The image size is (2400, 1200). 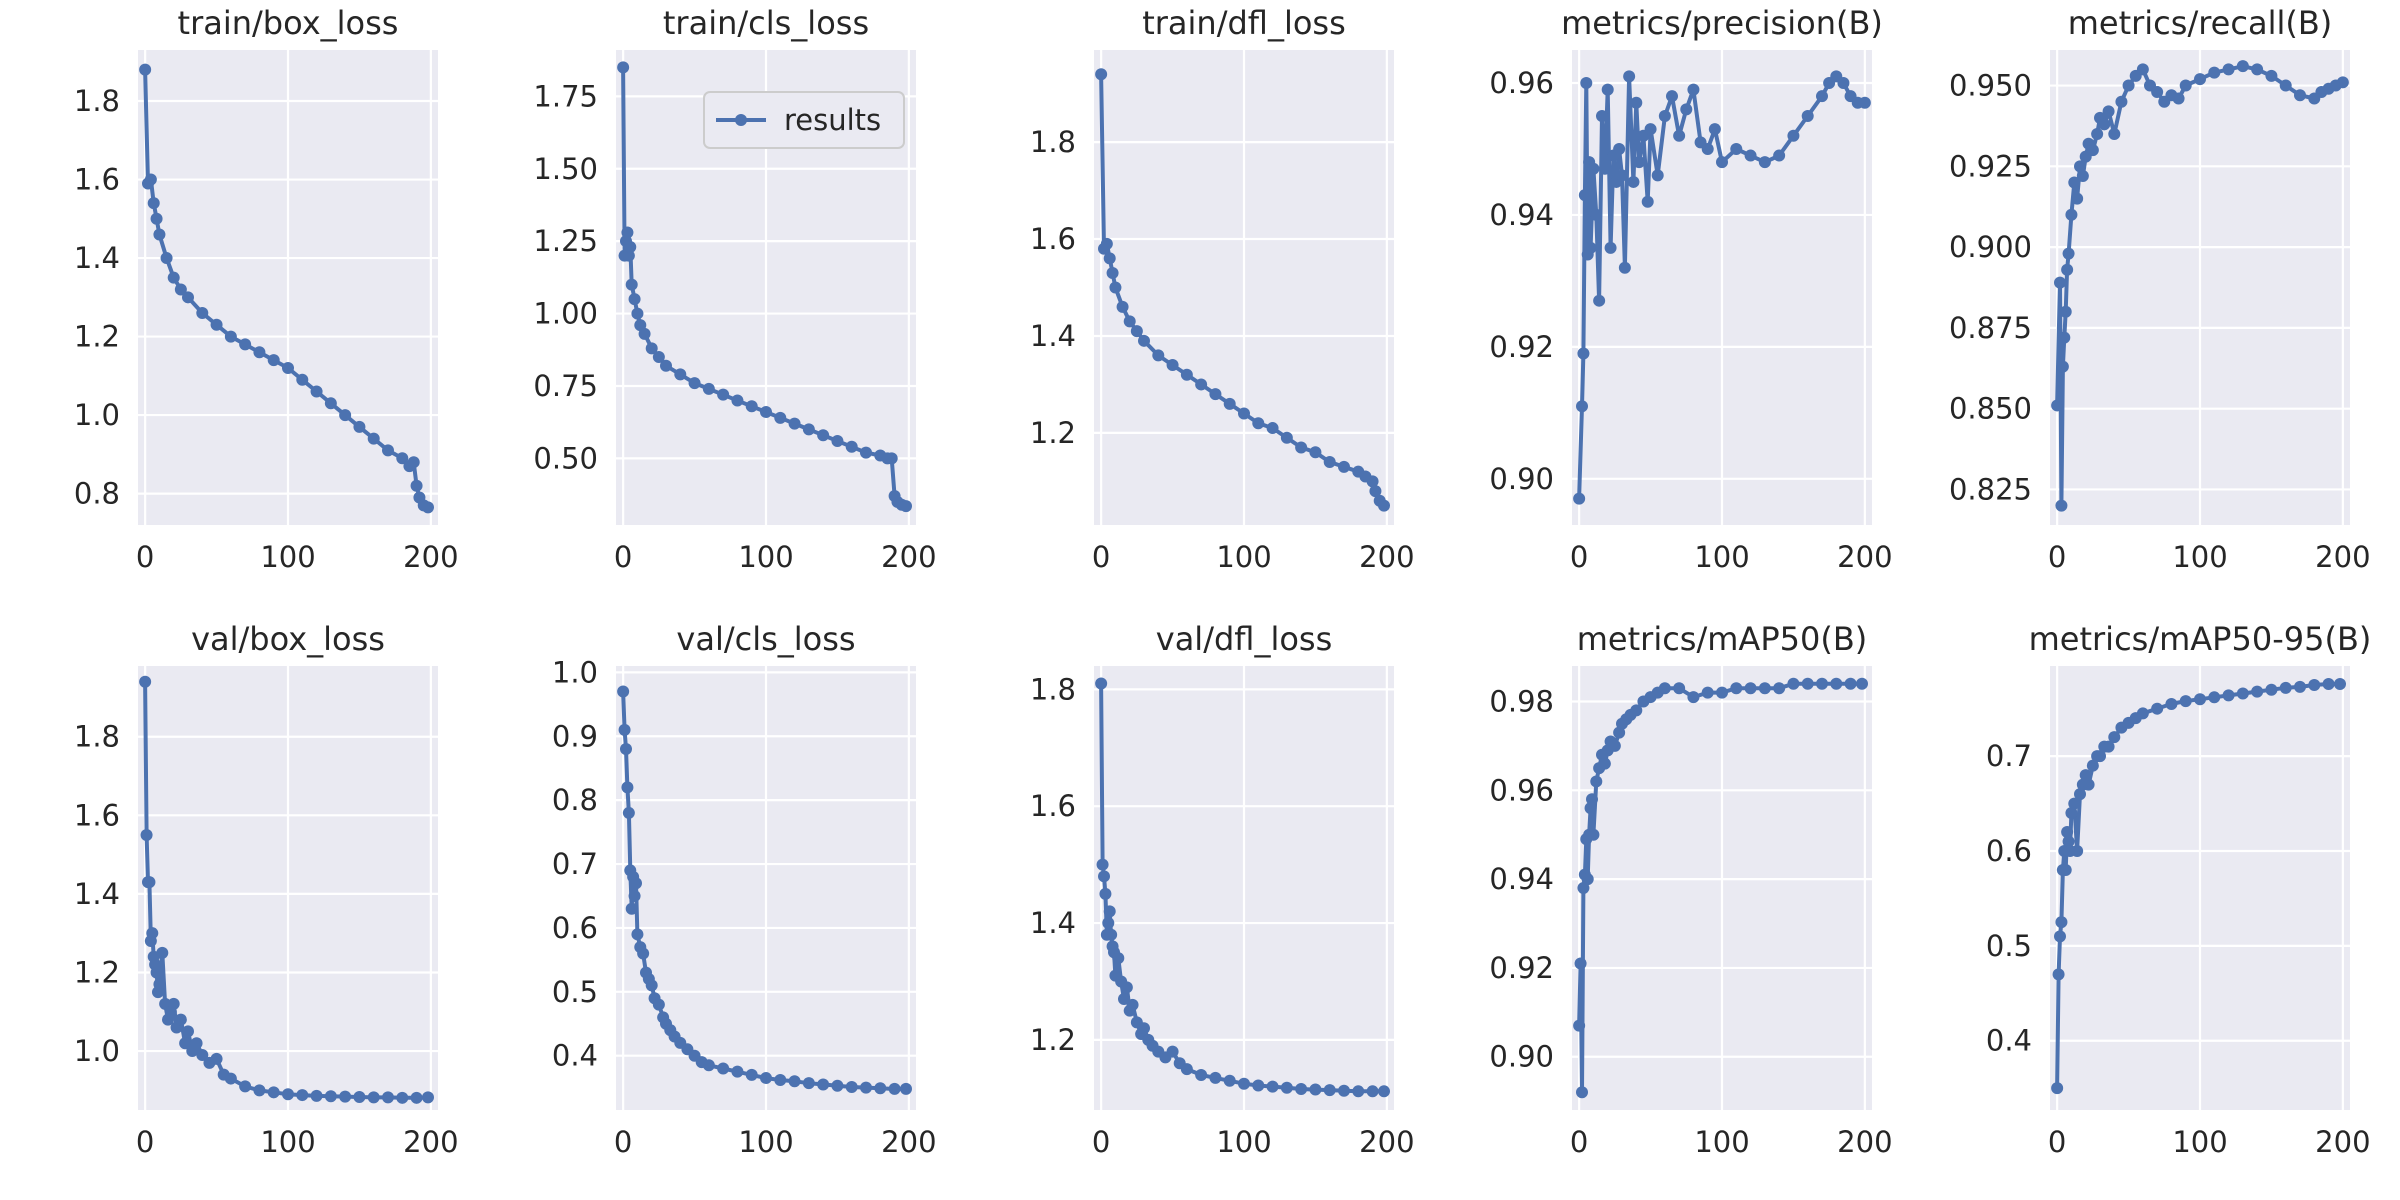 I want to click on y-tick-label: 1.00, so click(x=565, y=314).